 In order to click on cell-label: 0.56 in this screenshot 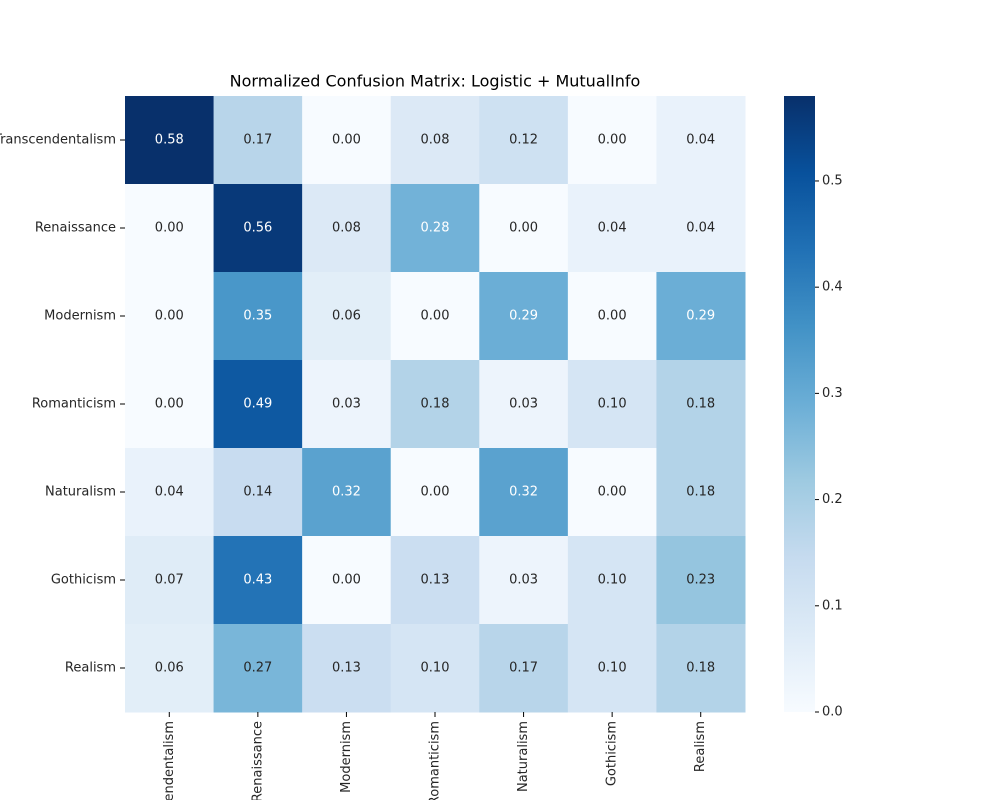, I will do `click(257, 228)`.